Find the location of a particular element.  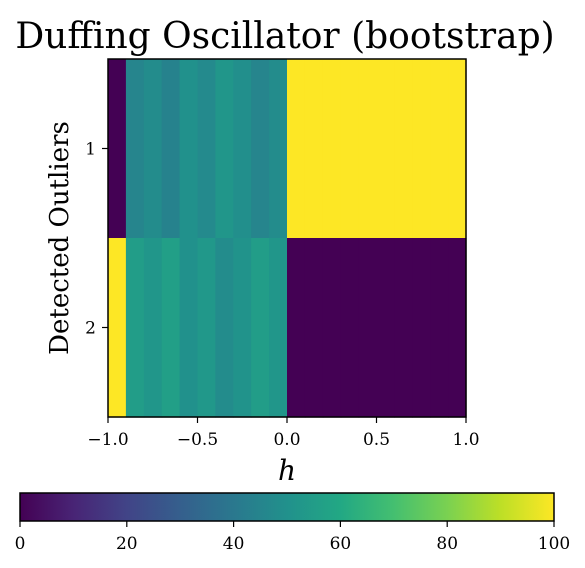

chart-title: Duffing Oscillator (bootstrap) is located at coordinates (284, 36).